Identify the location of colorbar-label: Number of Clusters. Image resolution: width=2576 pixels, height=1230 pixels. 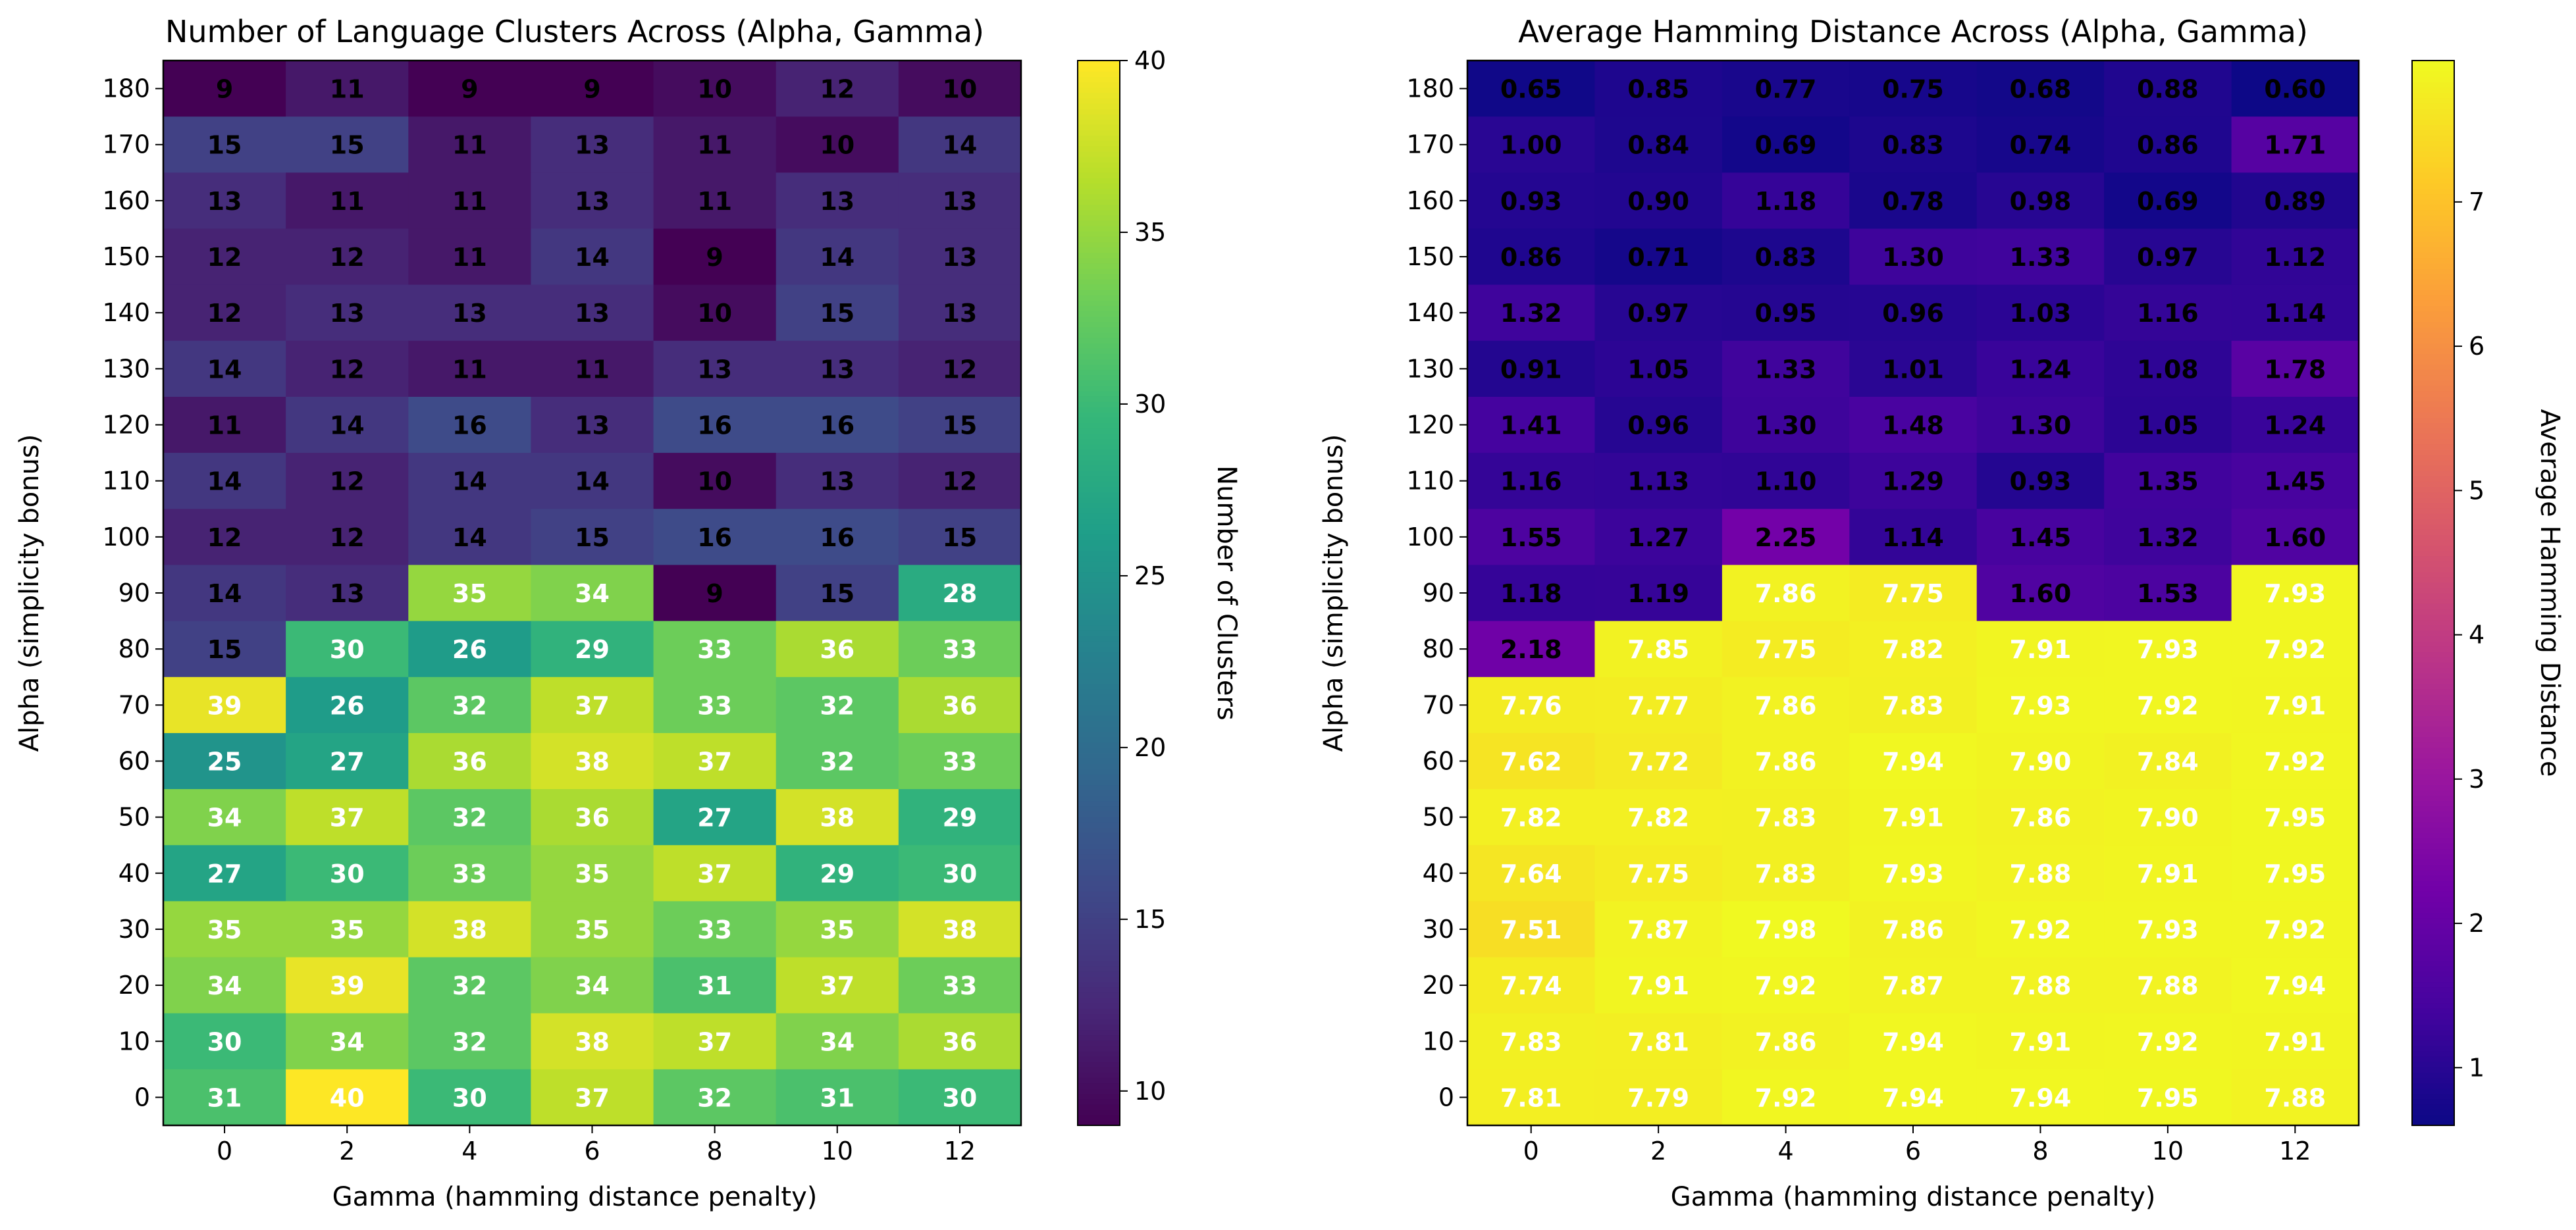
(1226, 592).